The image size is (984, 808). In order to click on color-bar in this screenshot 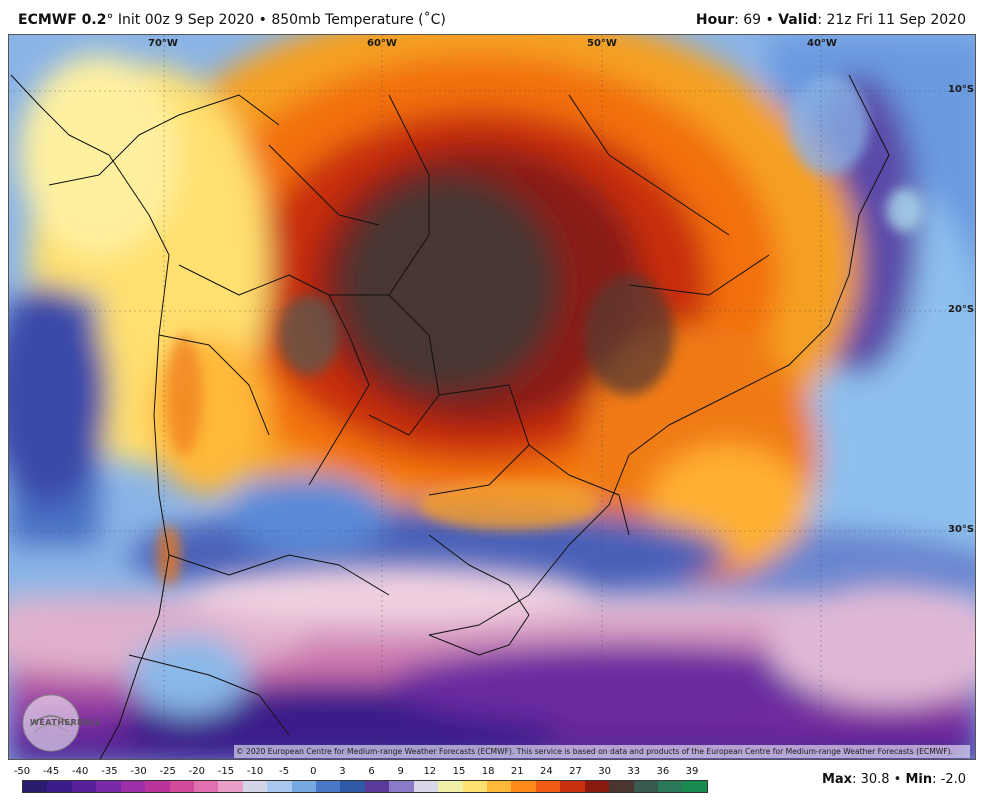, I will do `click(365, 786)`.